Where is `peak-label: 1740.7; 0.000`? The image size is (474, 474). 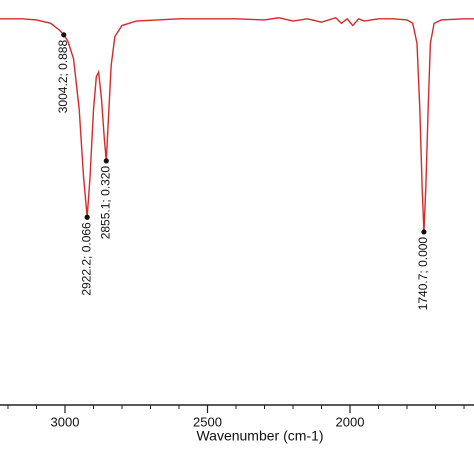
peak-label: 1740.7; 0.000 is located at coordinates (423, 274).